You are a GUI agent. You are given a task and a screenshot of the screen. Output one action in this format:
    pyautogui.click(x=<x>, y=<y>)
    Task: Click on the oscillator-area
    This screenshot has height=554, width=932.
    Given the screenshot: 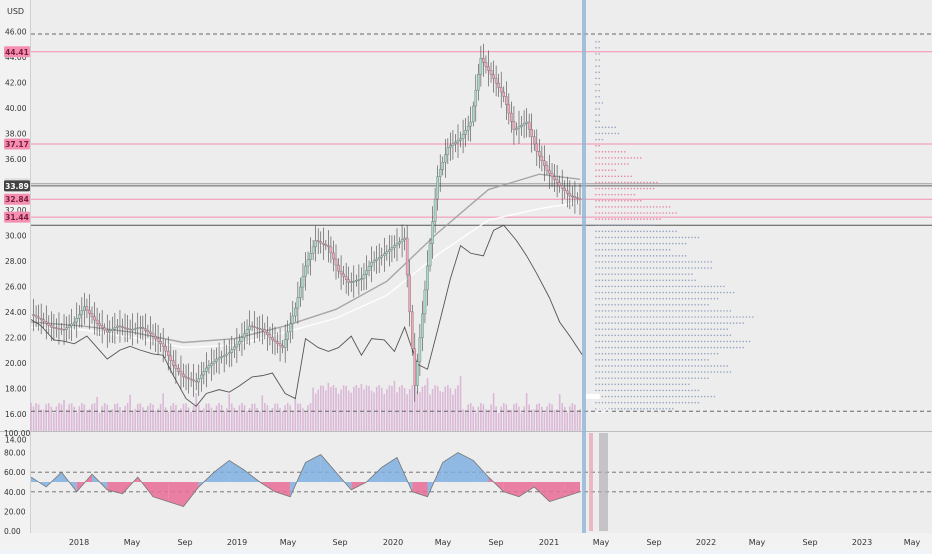 What is the action you would take?
    pyautogui.click(x=313, y=468)
    